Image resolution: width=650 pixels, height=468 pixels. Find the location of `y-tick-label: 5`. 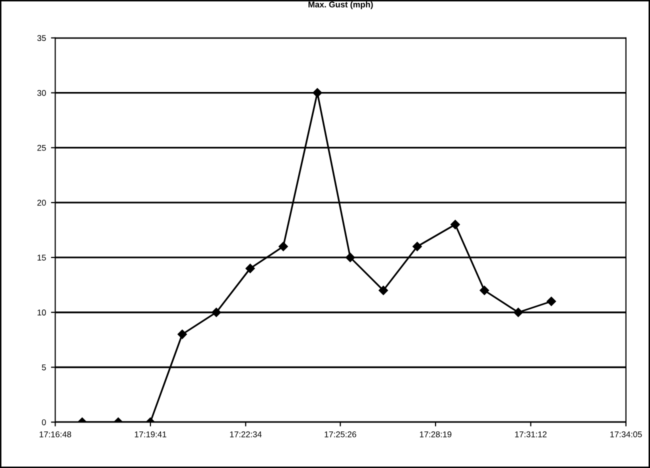

y-tick-label: 5 is located at coordinates (44, 367).